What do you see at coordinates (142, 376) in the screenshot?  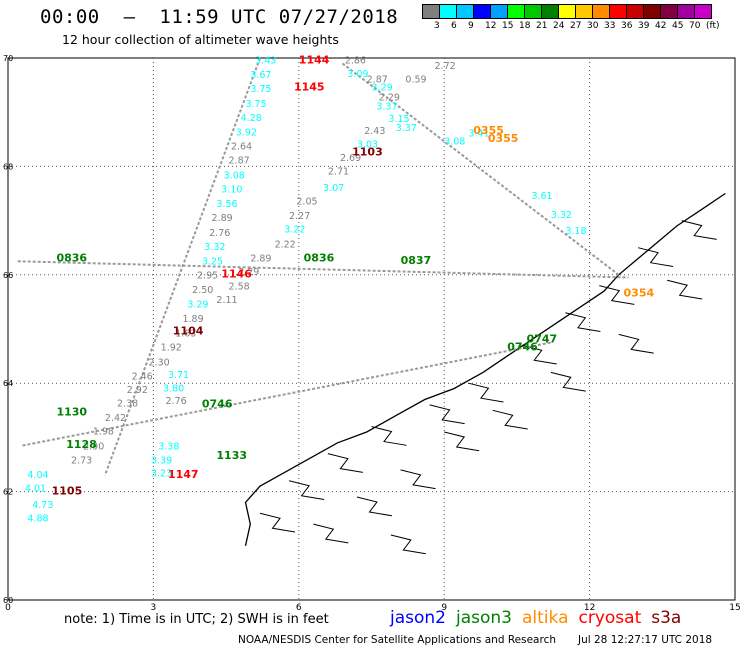 I see `wave-height-value: 2.46` at bounding box center [142, 376].